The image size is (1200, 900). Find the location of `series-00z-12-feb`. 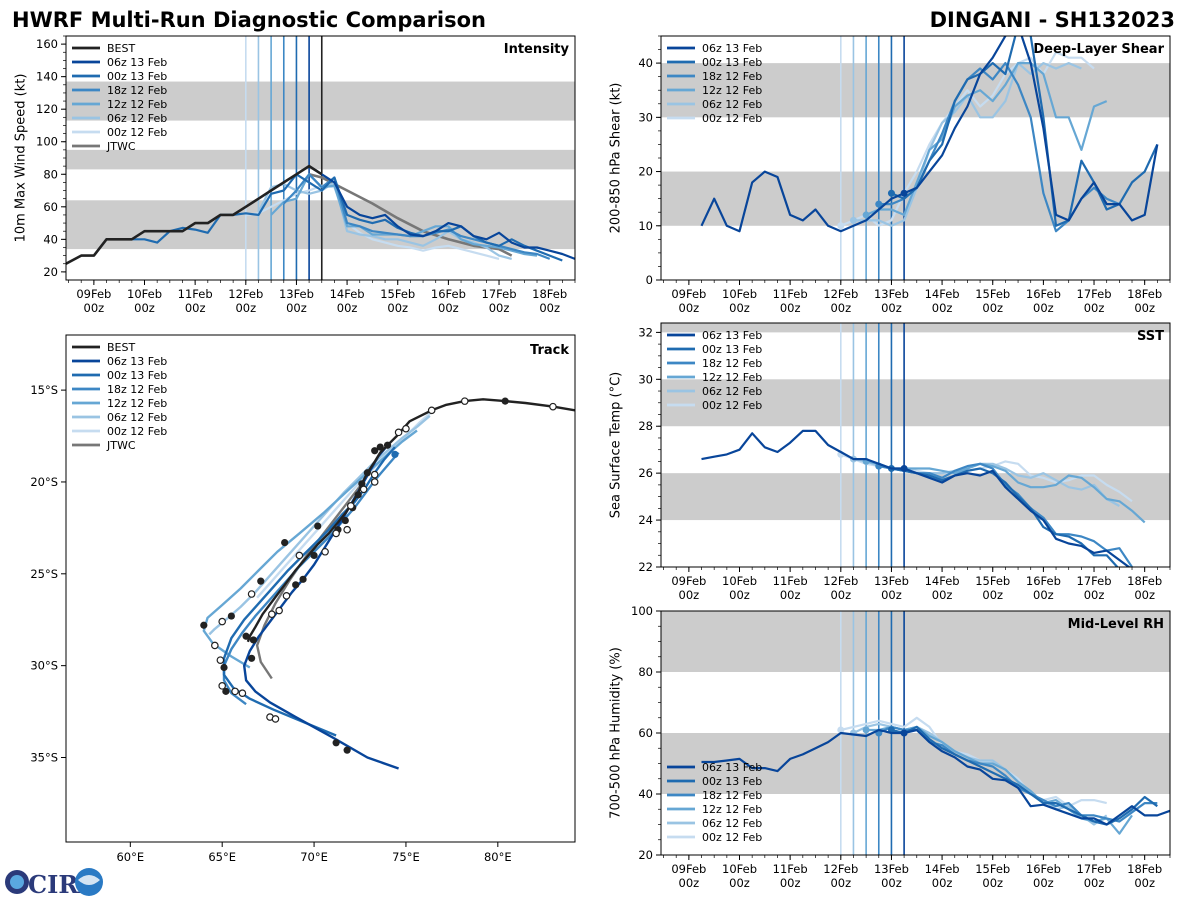

series-00z-12-feb is located at coordinates (973, 762).